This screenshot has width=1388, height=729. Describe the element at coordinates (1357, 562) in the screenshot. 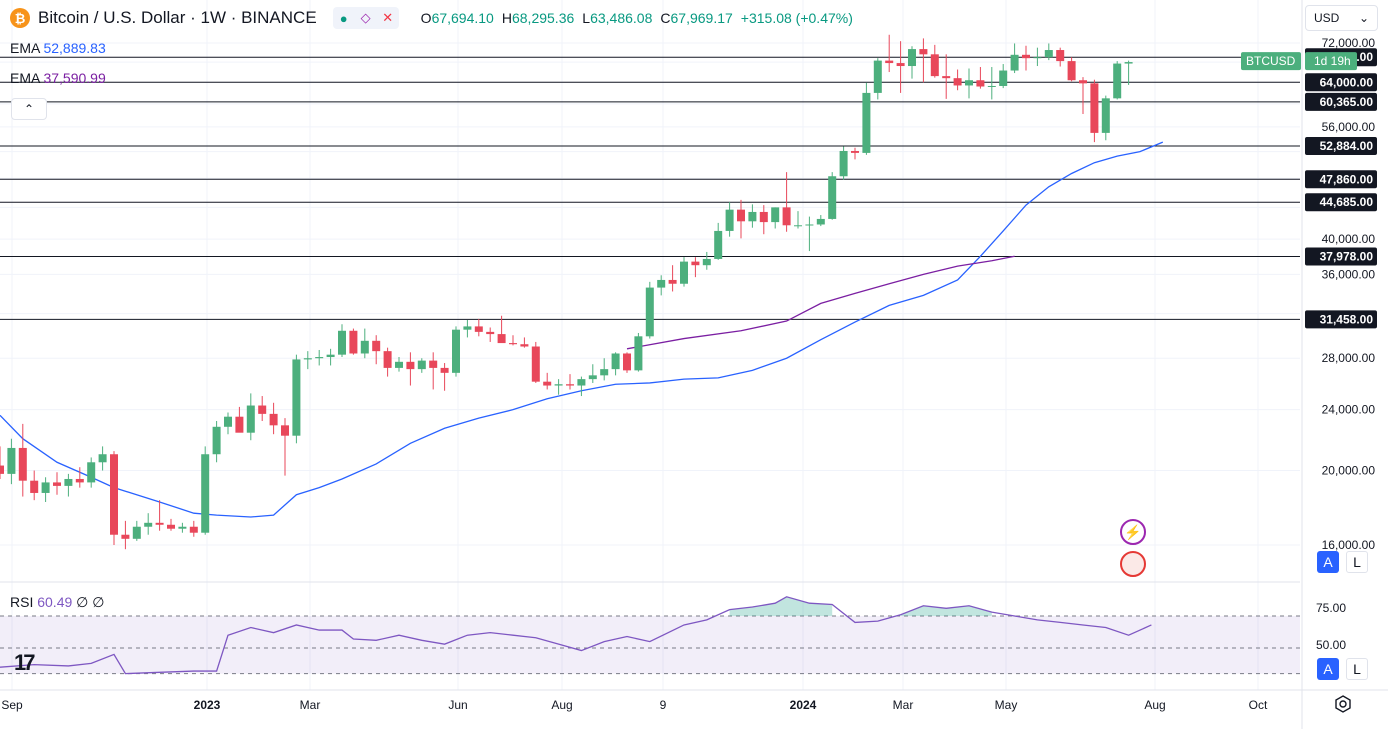

I see `log-scale-button: L` at that location.